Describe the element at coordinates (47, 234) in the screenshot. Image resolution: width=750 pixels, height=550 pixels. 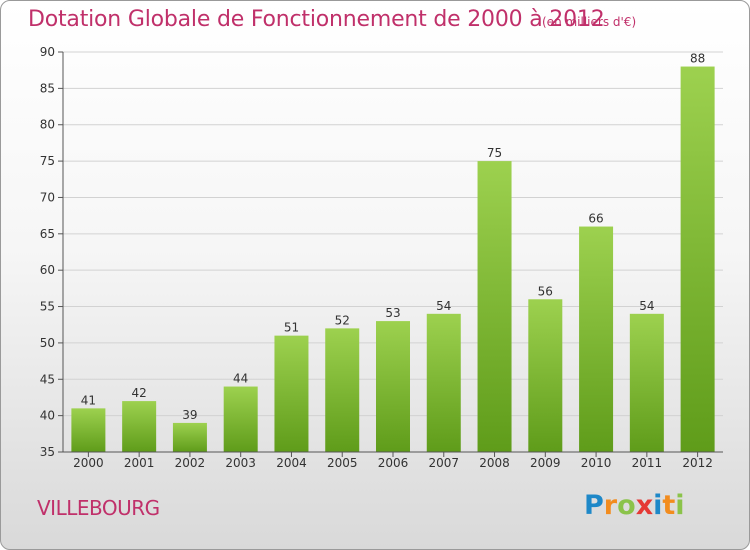
I see `y-tick-label: 65` at that location.